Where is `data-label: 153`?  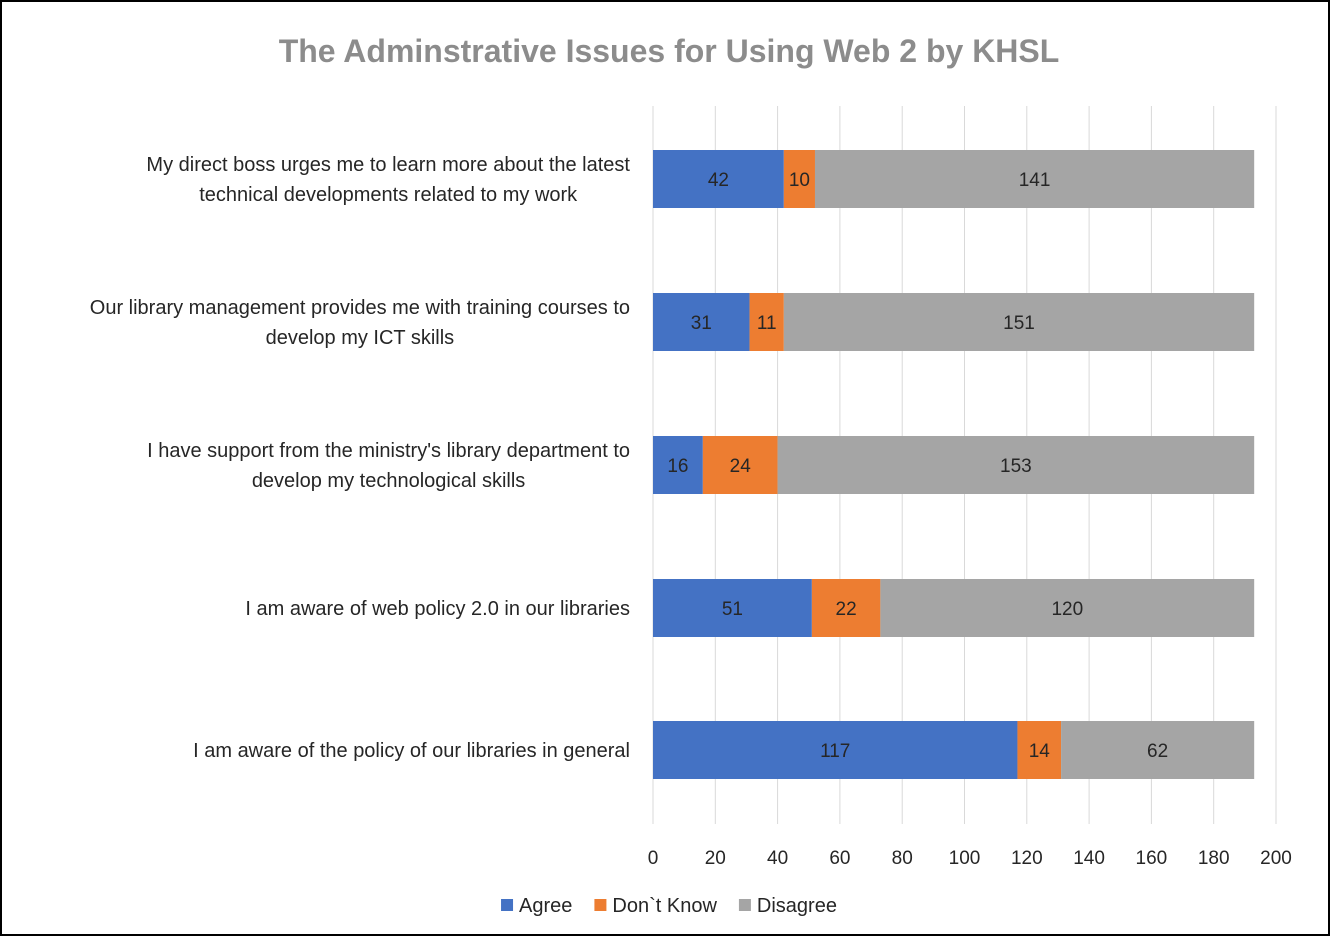
data-label: 153 is located at coordinates (1016, 466).